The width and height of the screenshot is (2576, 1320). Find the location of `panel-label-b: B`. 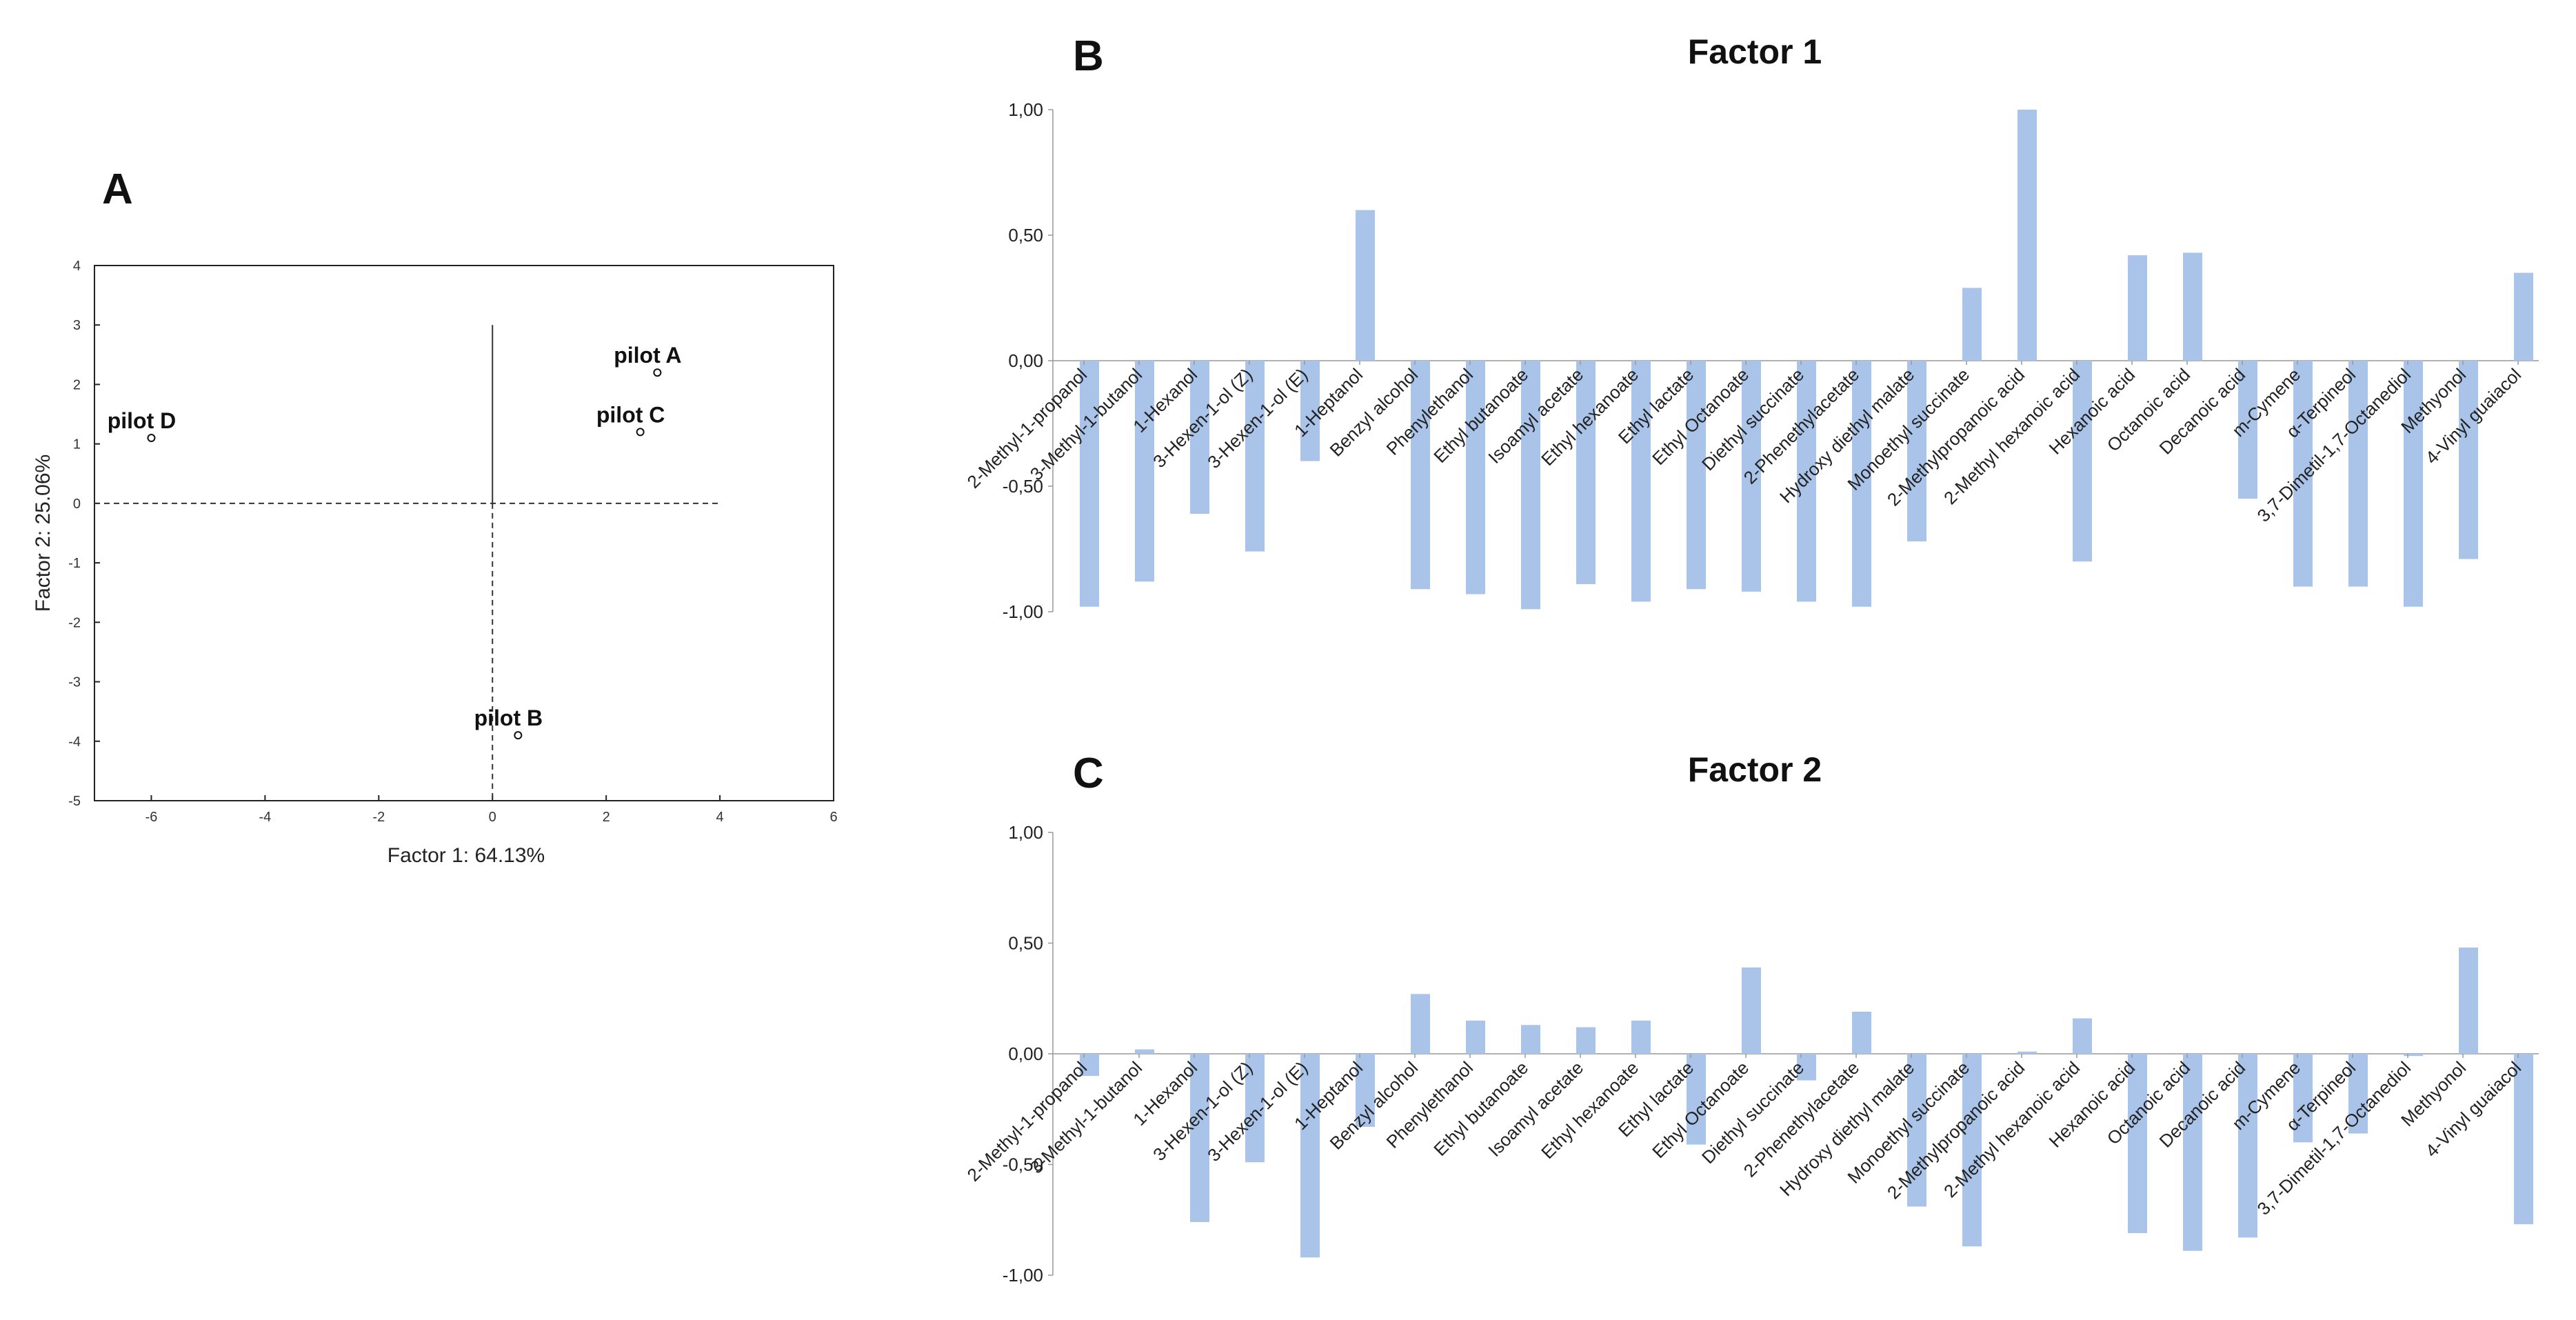

panel-label-b: B is located at coordinates (1088, 56).